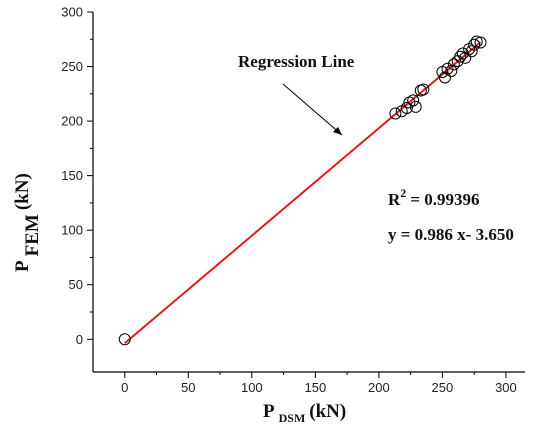 This screenshot has width=550, height=433. I want to click on y-tick-label: 100, so click(72, 230).